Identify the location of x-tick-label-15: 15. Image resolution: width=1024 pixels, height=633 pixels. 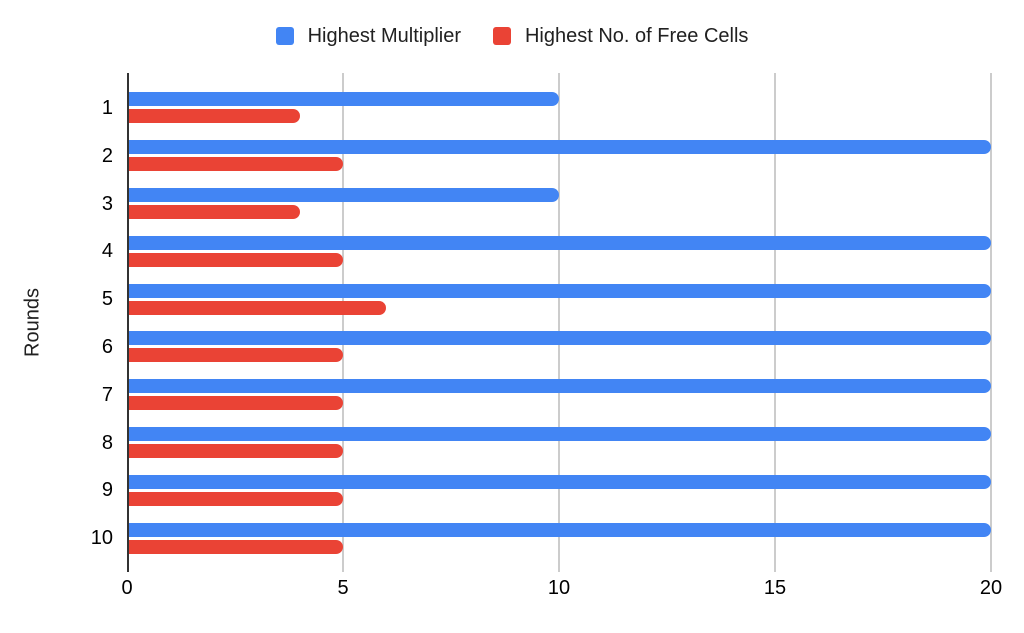
(775, 588).